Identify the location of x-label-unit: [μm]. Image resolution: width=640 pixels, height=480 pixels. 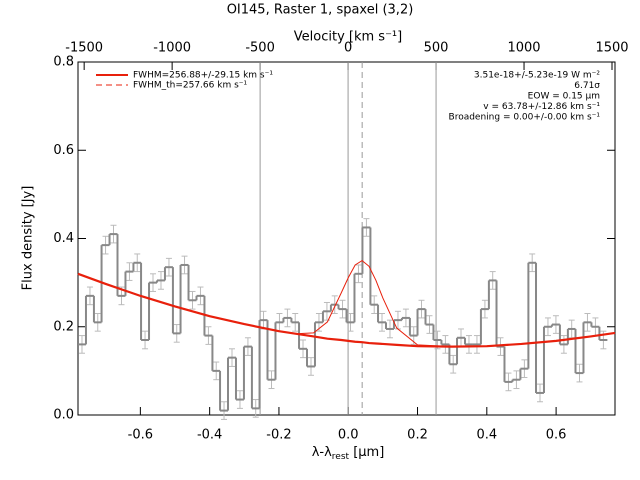
(366, 452).